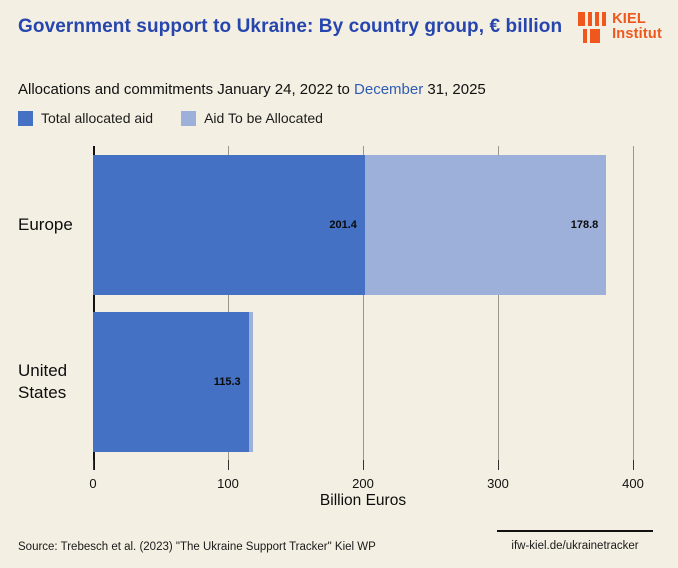 This screenshot has height=568, width=678. Describe the element at coordinates (575, 531) in the screenshot. I see `footer-divider` at that location.